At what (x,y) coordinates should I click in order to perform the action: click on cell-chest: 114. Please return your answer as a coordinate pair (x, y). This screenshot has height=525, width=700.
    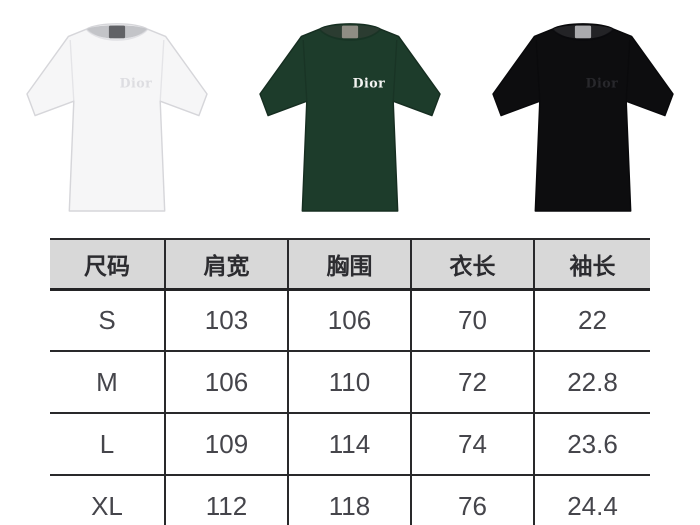
    Looking at the image, I should click on (349, 444).